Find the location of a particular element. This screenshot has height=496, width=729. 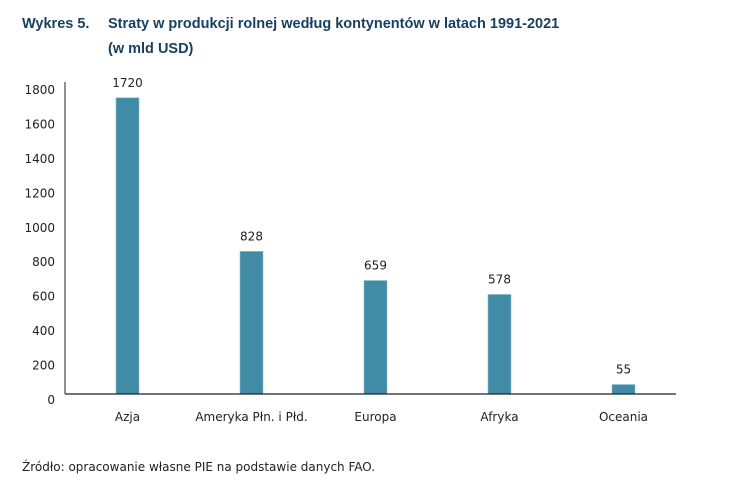

y-tick-label: 600 is located at coordinates (43, 297).